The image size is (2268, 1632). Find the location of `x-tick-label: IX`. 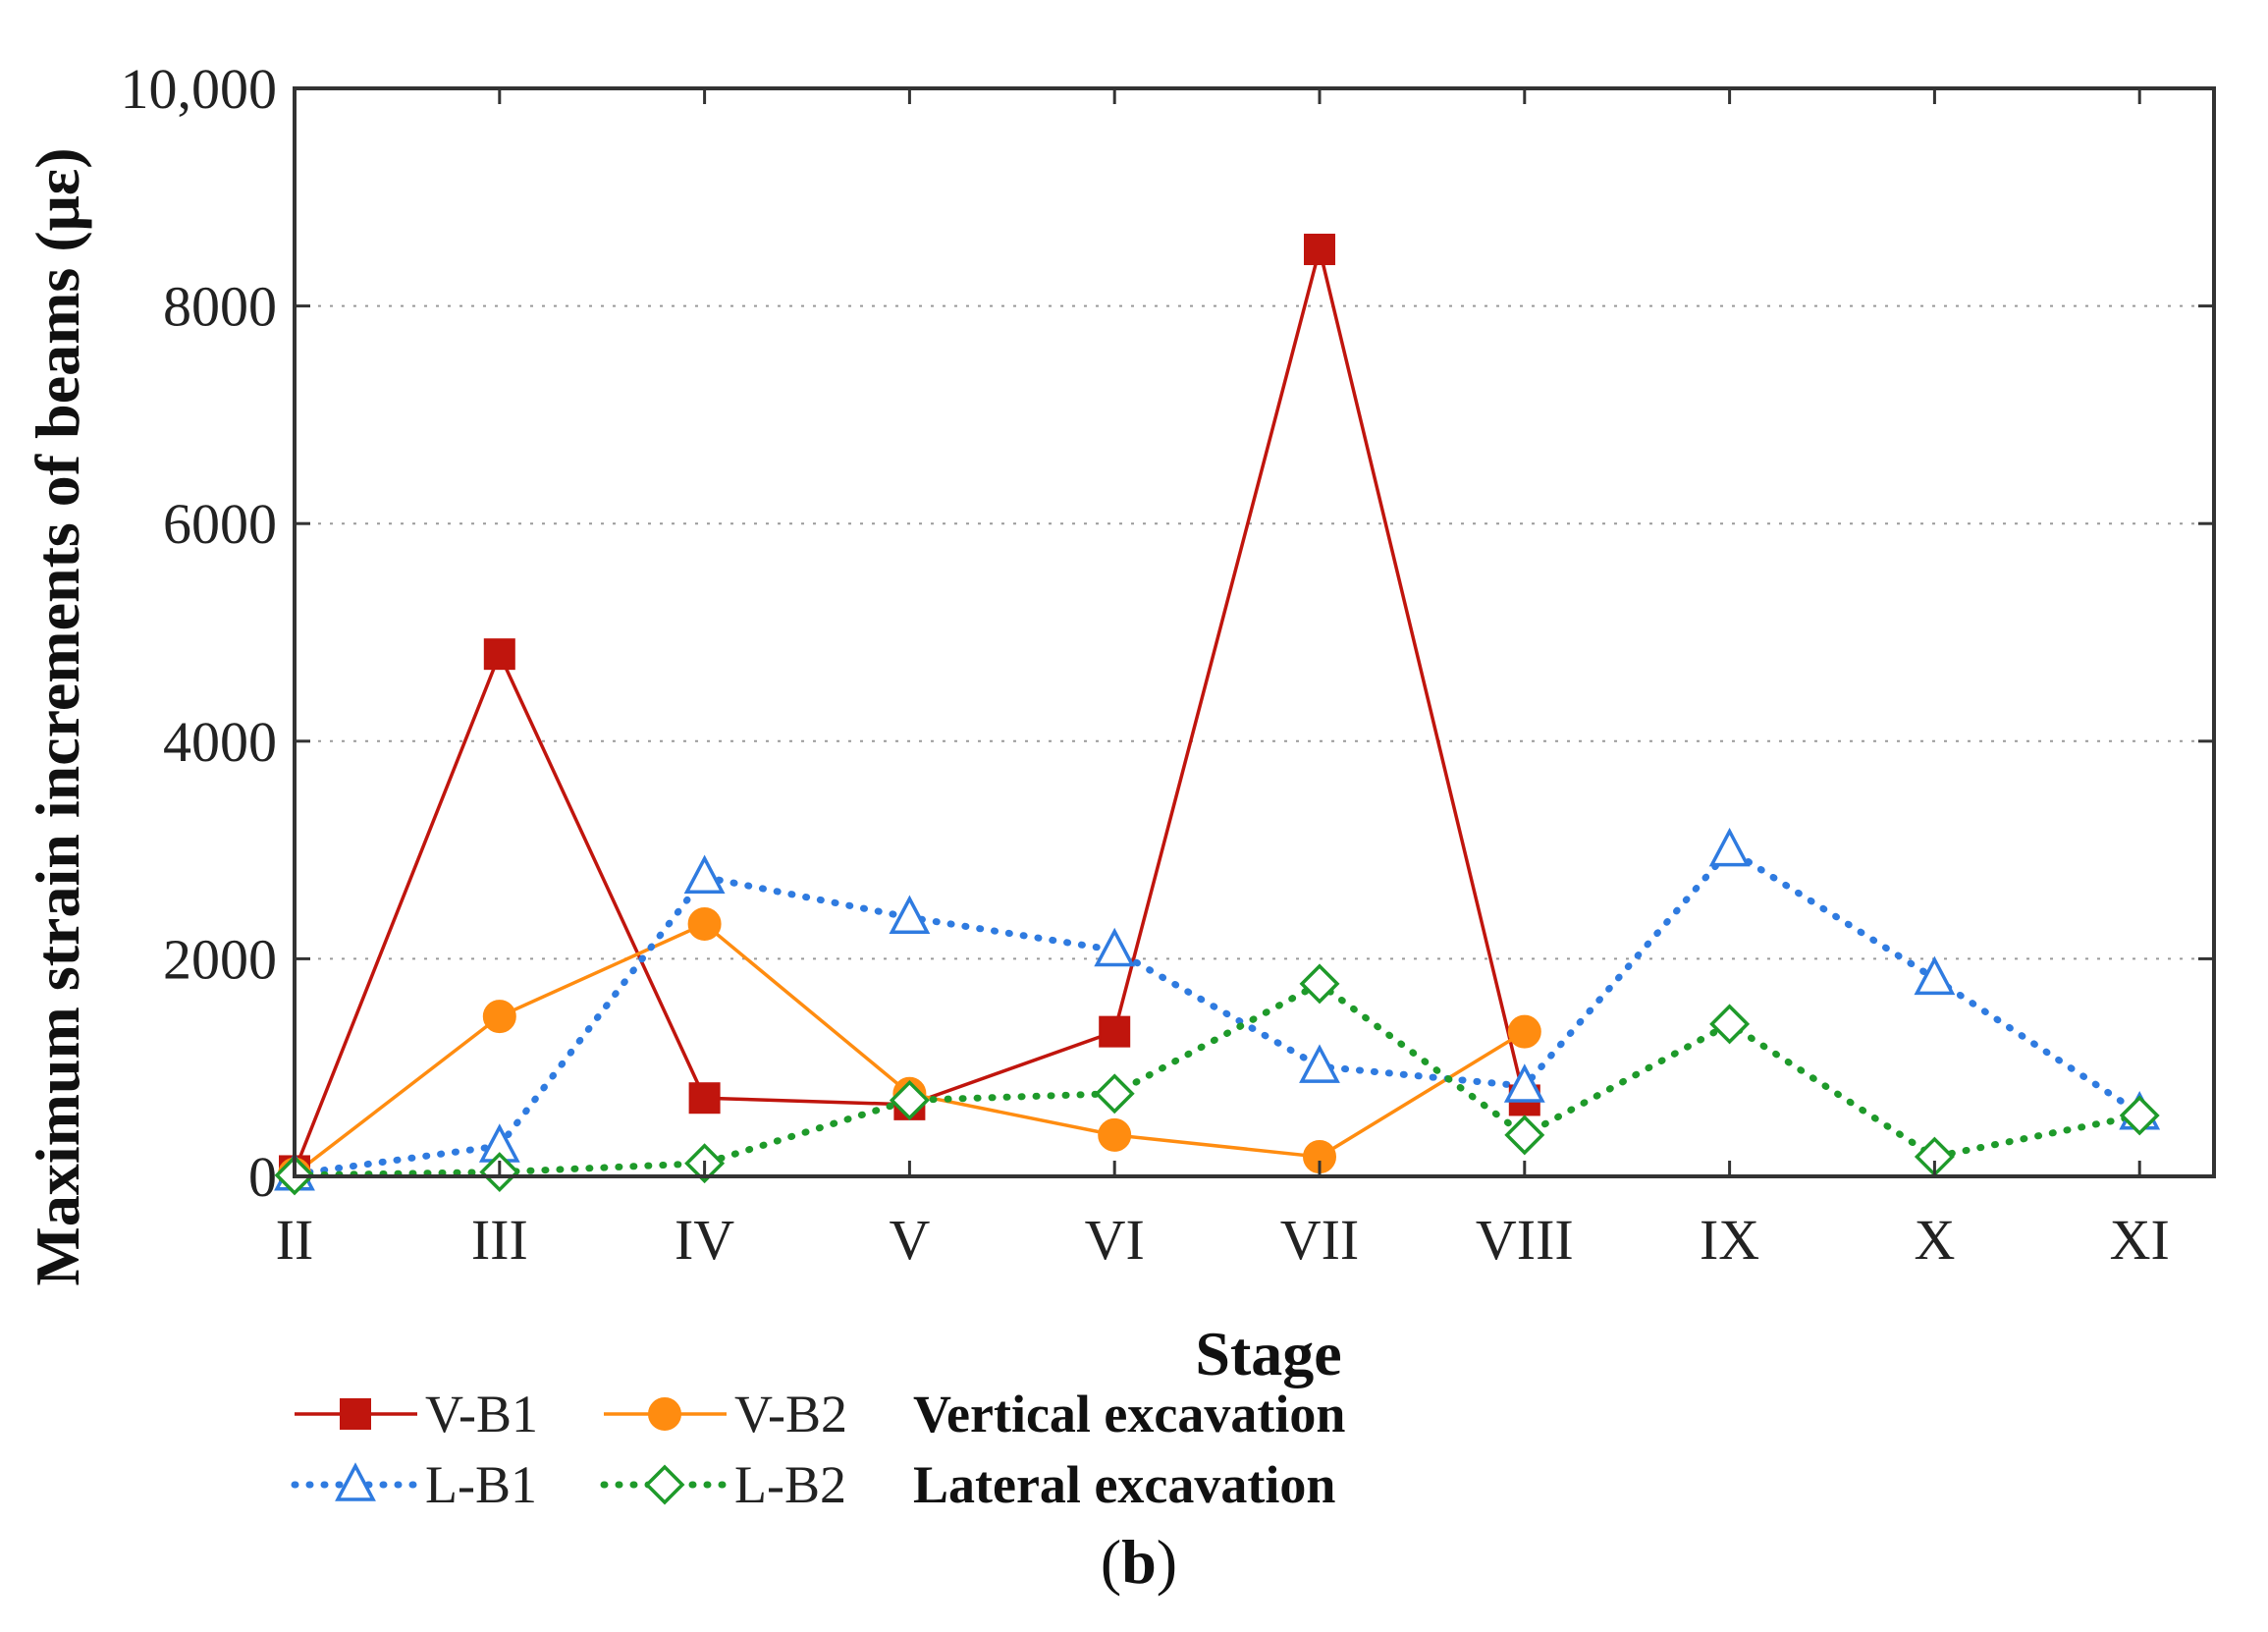

x-tick-label: IX is located at coordinates (1729, 1240).